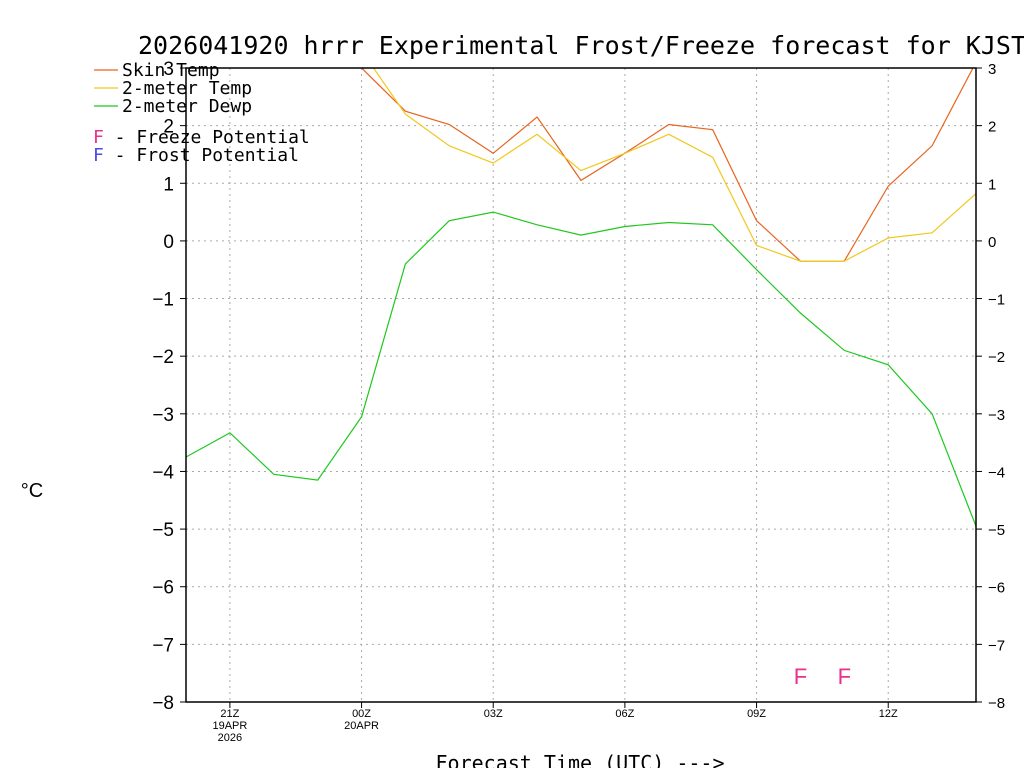  I want to click on x-tick-label: 20APR, so click(361, 726).